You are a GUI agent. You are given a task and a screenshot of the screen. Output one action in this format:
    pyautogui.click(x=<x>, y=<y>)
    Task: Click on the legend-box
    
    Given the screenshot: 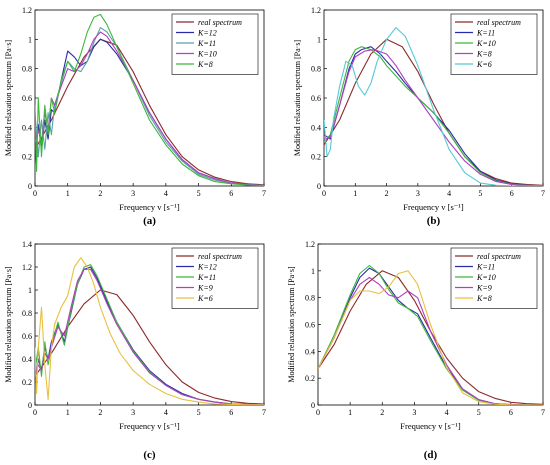 What is the action you would take?
    pyautogui.click(x=215, y=44)
    